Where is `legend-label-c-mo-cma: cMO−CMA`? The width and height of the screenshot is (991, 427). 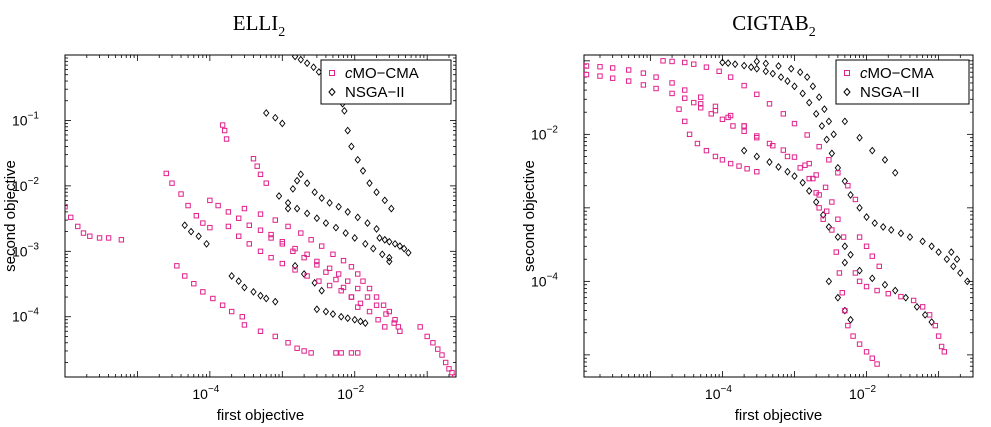 legend-label-c-mo-cma: cMO−CMA is located at coordinates (897, 73).